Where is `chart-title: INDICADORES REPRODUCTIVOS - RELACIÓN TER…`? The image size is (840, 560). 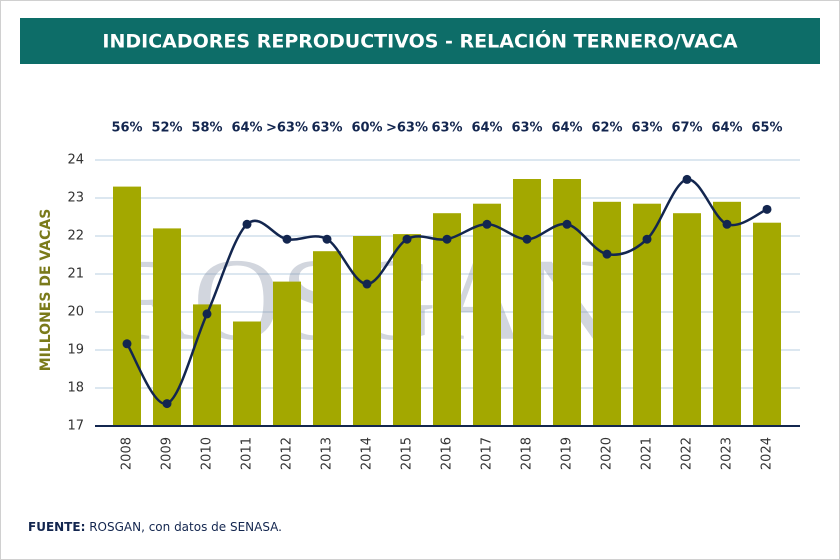 chart-title: INDICADORES REPRODUCTIVOS - RELACIÓN TER… is located at coordinates (419, 41).